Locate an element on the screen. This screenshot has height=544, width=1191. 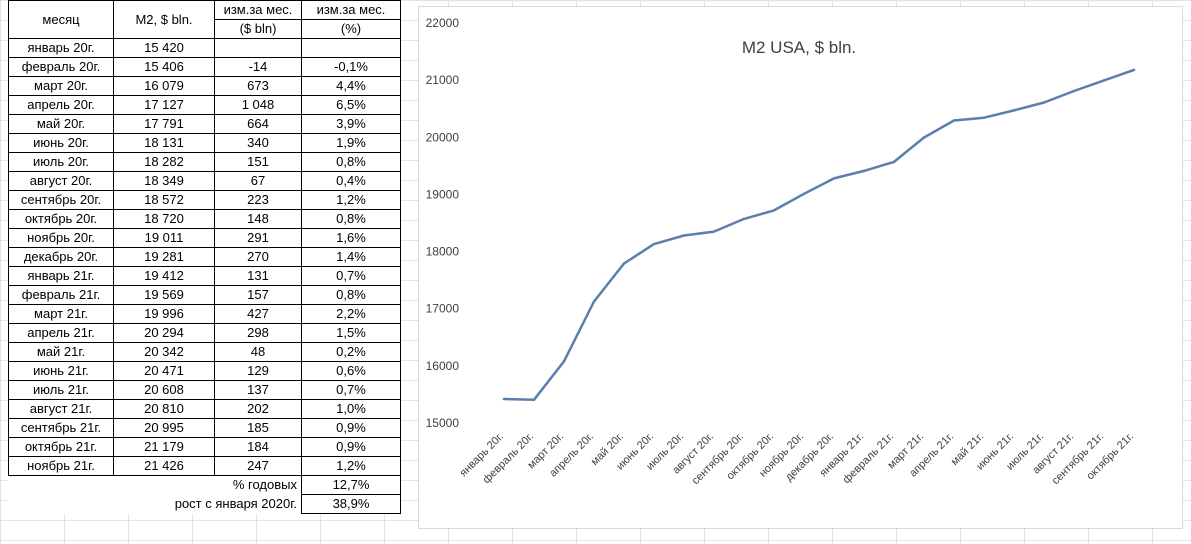
cell-month: сентябрь 21г. is located at coordinates (61, 428).